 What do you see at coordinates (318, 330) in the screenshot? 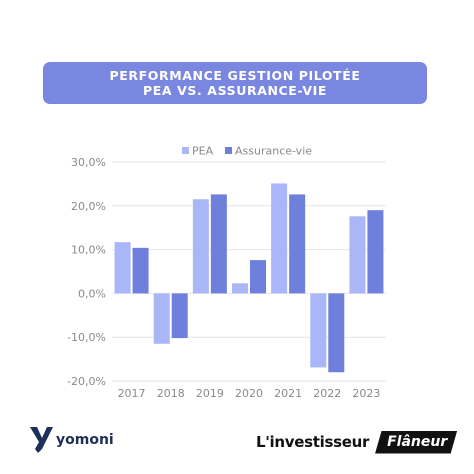
I see `bar-pea-2022` at bounding box center [318, 330].